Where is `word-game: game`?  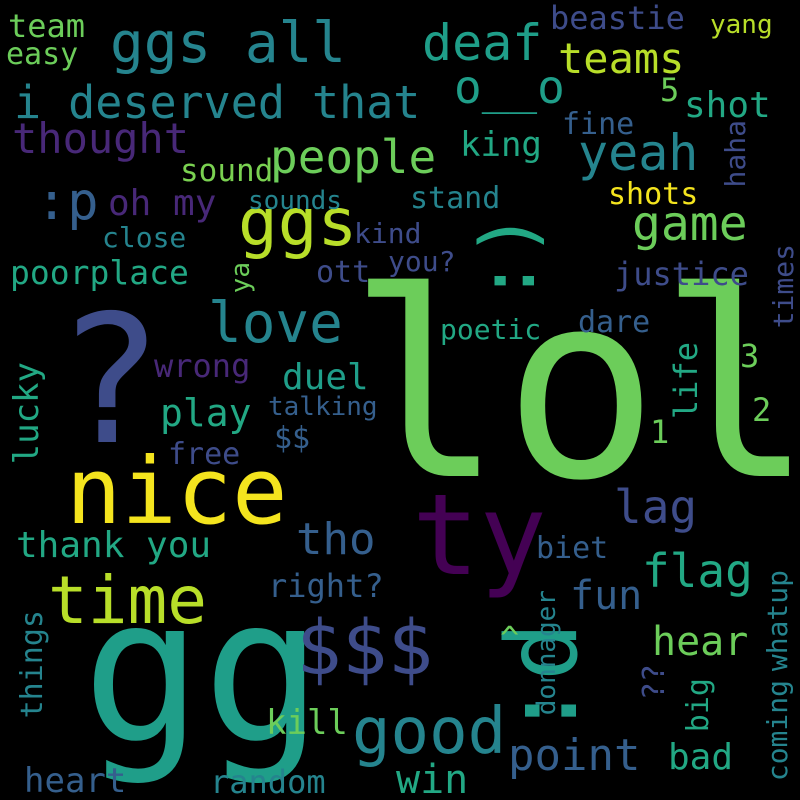 word-game: game is located at coordinates (690, 224).